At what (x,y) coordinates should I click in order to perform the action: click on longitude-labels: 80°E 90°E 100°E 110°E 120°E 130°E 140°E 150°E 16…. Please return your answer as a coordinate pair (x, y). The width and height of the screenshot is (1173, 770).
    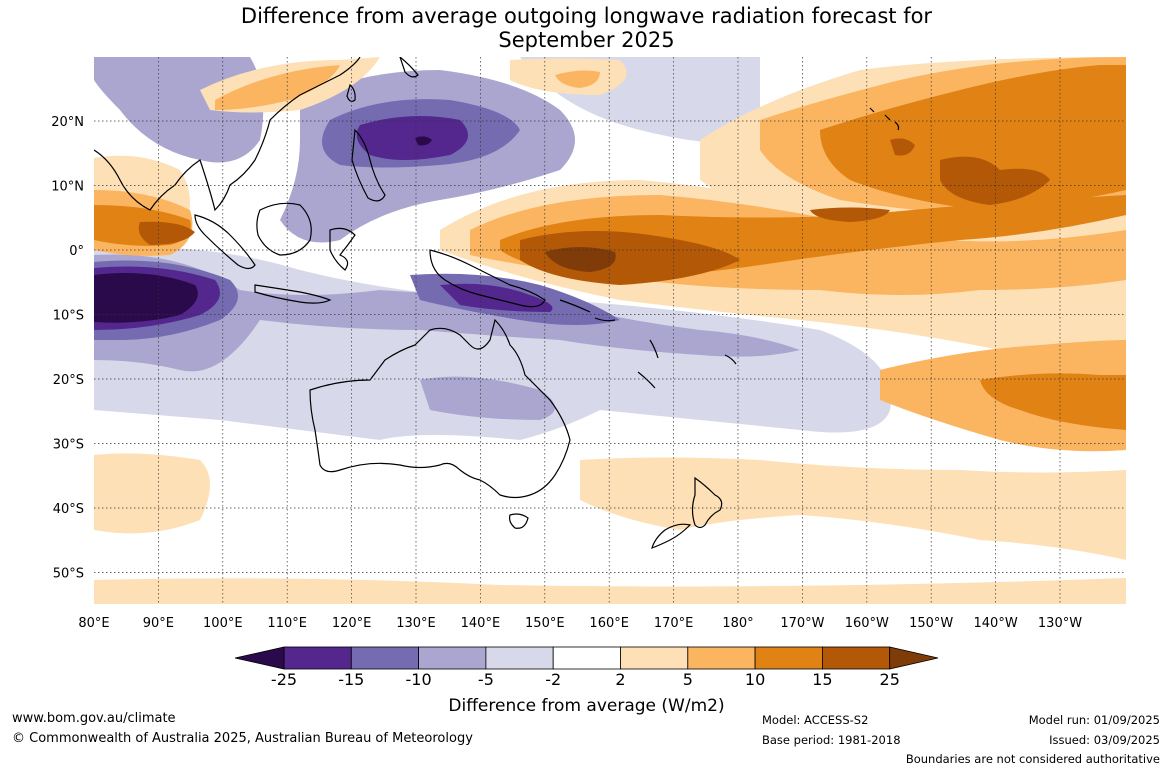
    Looking at the image, I should click on (580, 623).